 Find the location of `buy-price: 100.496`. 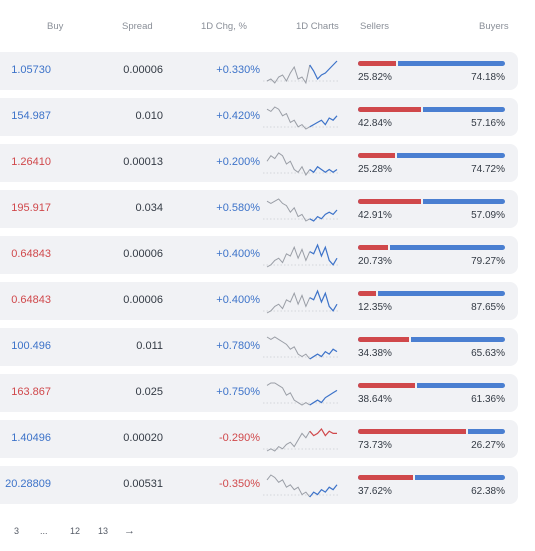

buy-price: 100.496 is located at coordinates (31, 346).